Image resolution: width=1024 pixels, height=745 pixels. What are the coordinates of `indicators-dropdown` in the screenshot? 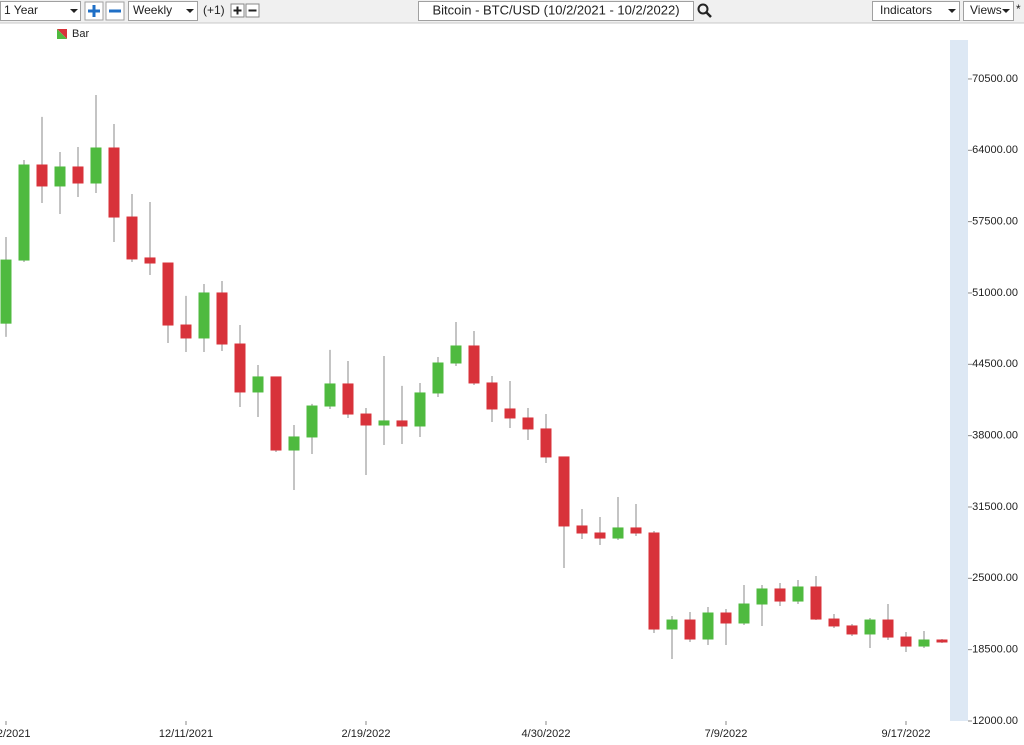 It's located at (916, 11).